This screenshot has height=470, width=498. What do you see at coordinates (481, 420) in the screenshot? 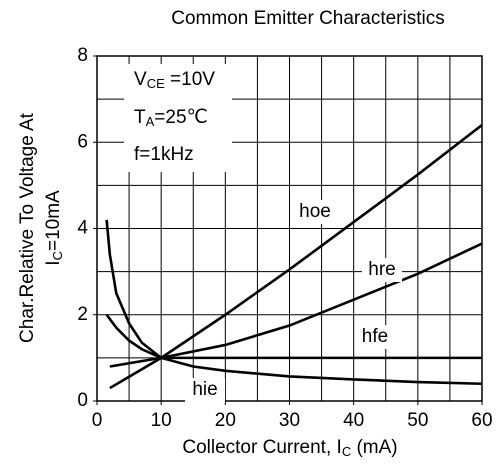
I see `x-tick-label: 60` at bounding box center [481, 420].